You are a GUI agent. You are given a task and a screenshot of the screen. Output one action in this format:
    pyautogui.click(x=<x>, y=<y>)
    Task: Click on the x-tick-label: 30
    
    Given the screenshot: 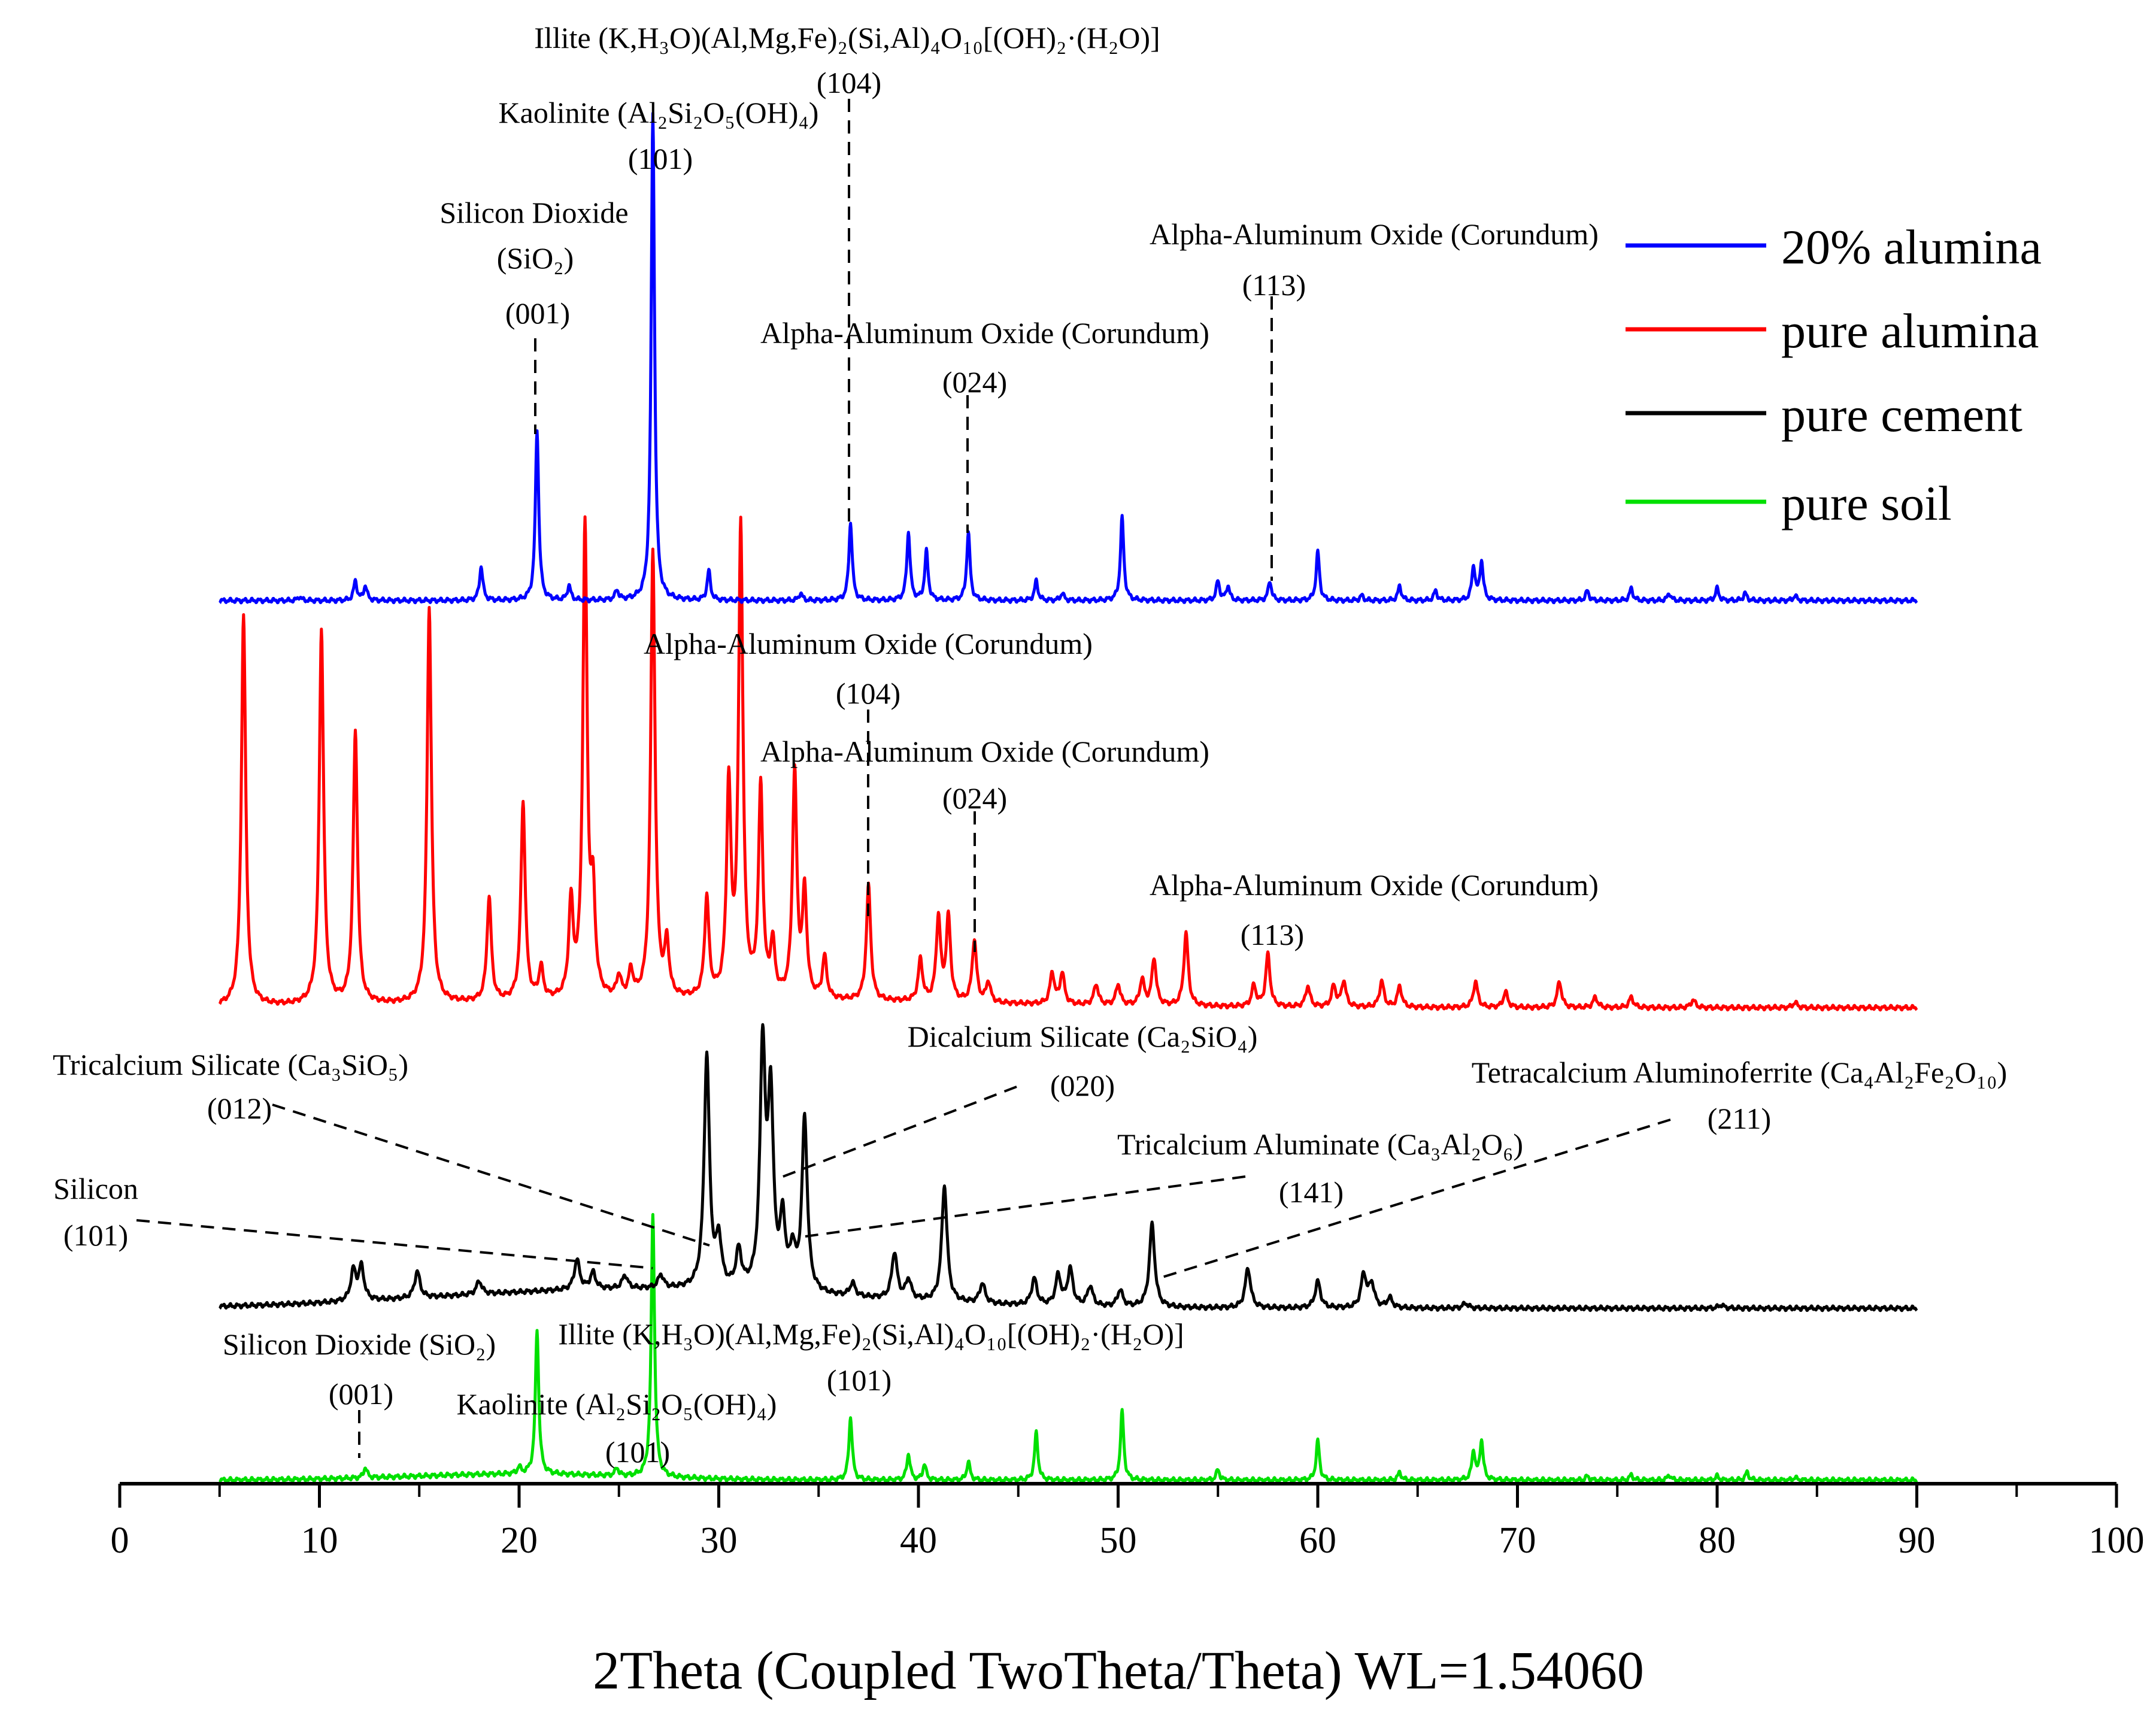 What is the action you would take?
    pyautogui.click(x=719, y=1540)
    